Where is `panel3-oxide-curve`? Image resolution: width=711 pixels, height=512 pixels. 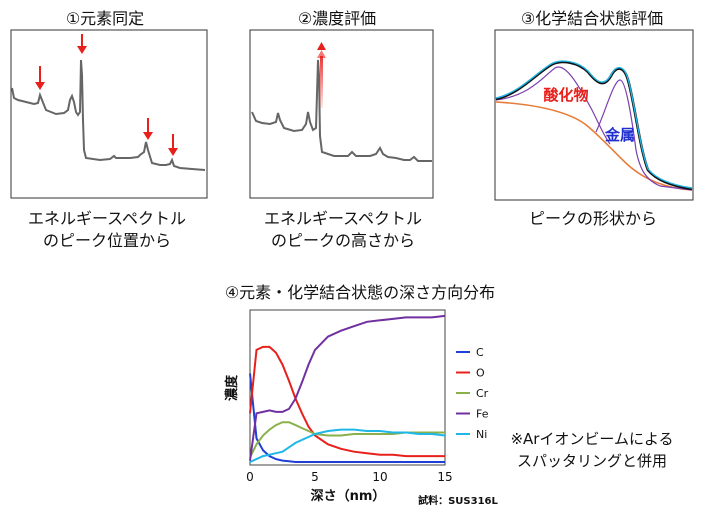 panel3-oxide-curve is located at coordinates (553, 105).